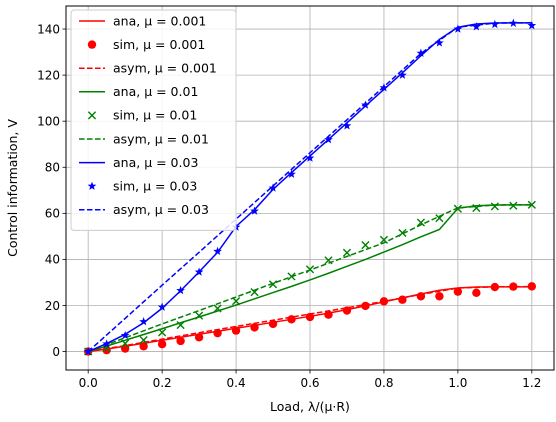 The image size is (556, 422). What do you see at coordinates (48, 29) in the screenshot?
I see `y-tick-label: 140` at bounding box center [48, 29].